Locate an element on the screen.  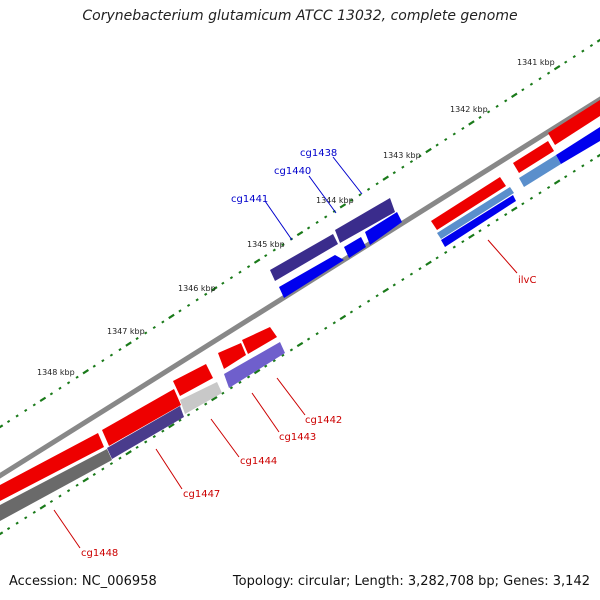
gene-label-cg1443: cg1443 is located at coordinates (297, 437).